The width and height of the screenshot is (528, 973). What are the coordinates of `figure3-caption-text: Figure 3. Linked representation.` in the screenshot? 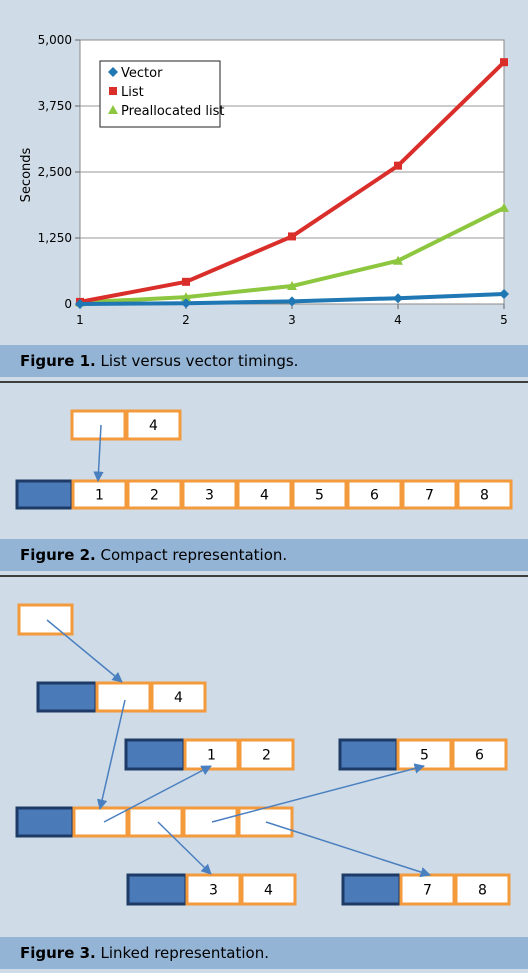 It's located at (144, 953).